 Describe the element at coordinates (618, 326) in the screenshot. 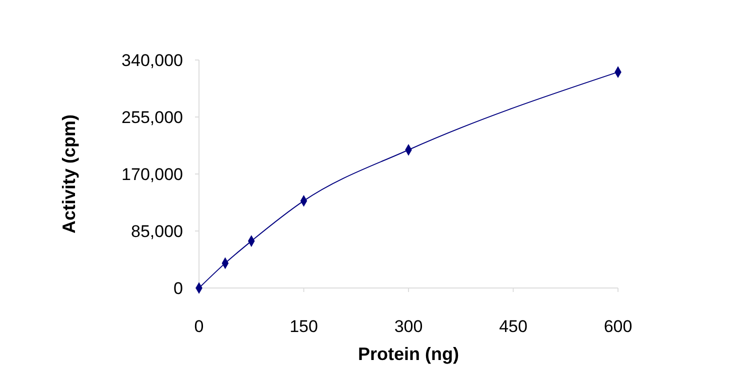

I see `x-tick-label: 600` at that location.